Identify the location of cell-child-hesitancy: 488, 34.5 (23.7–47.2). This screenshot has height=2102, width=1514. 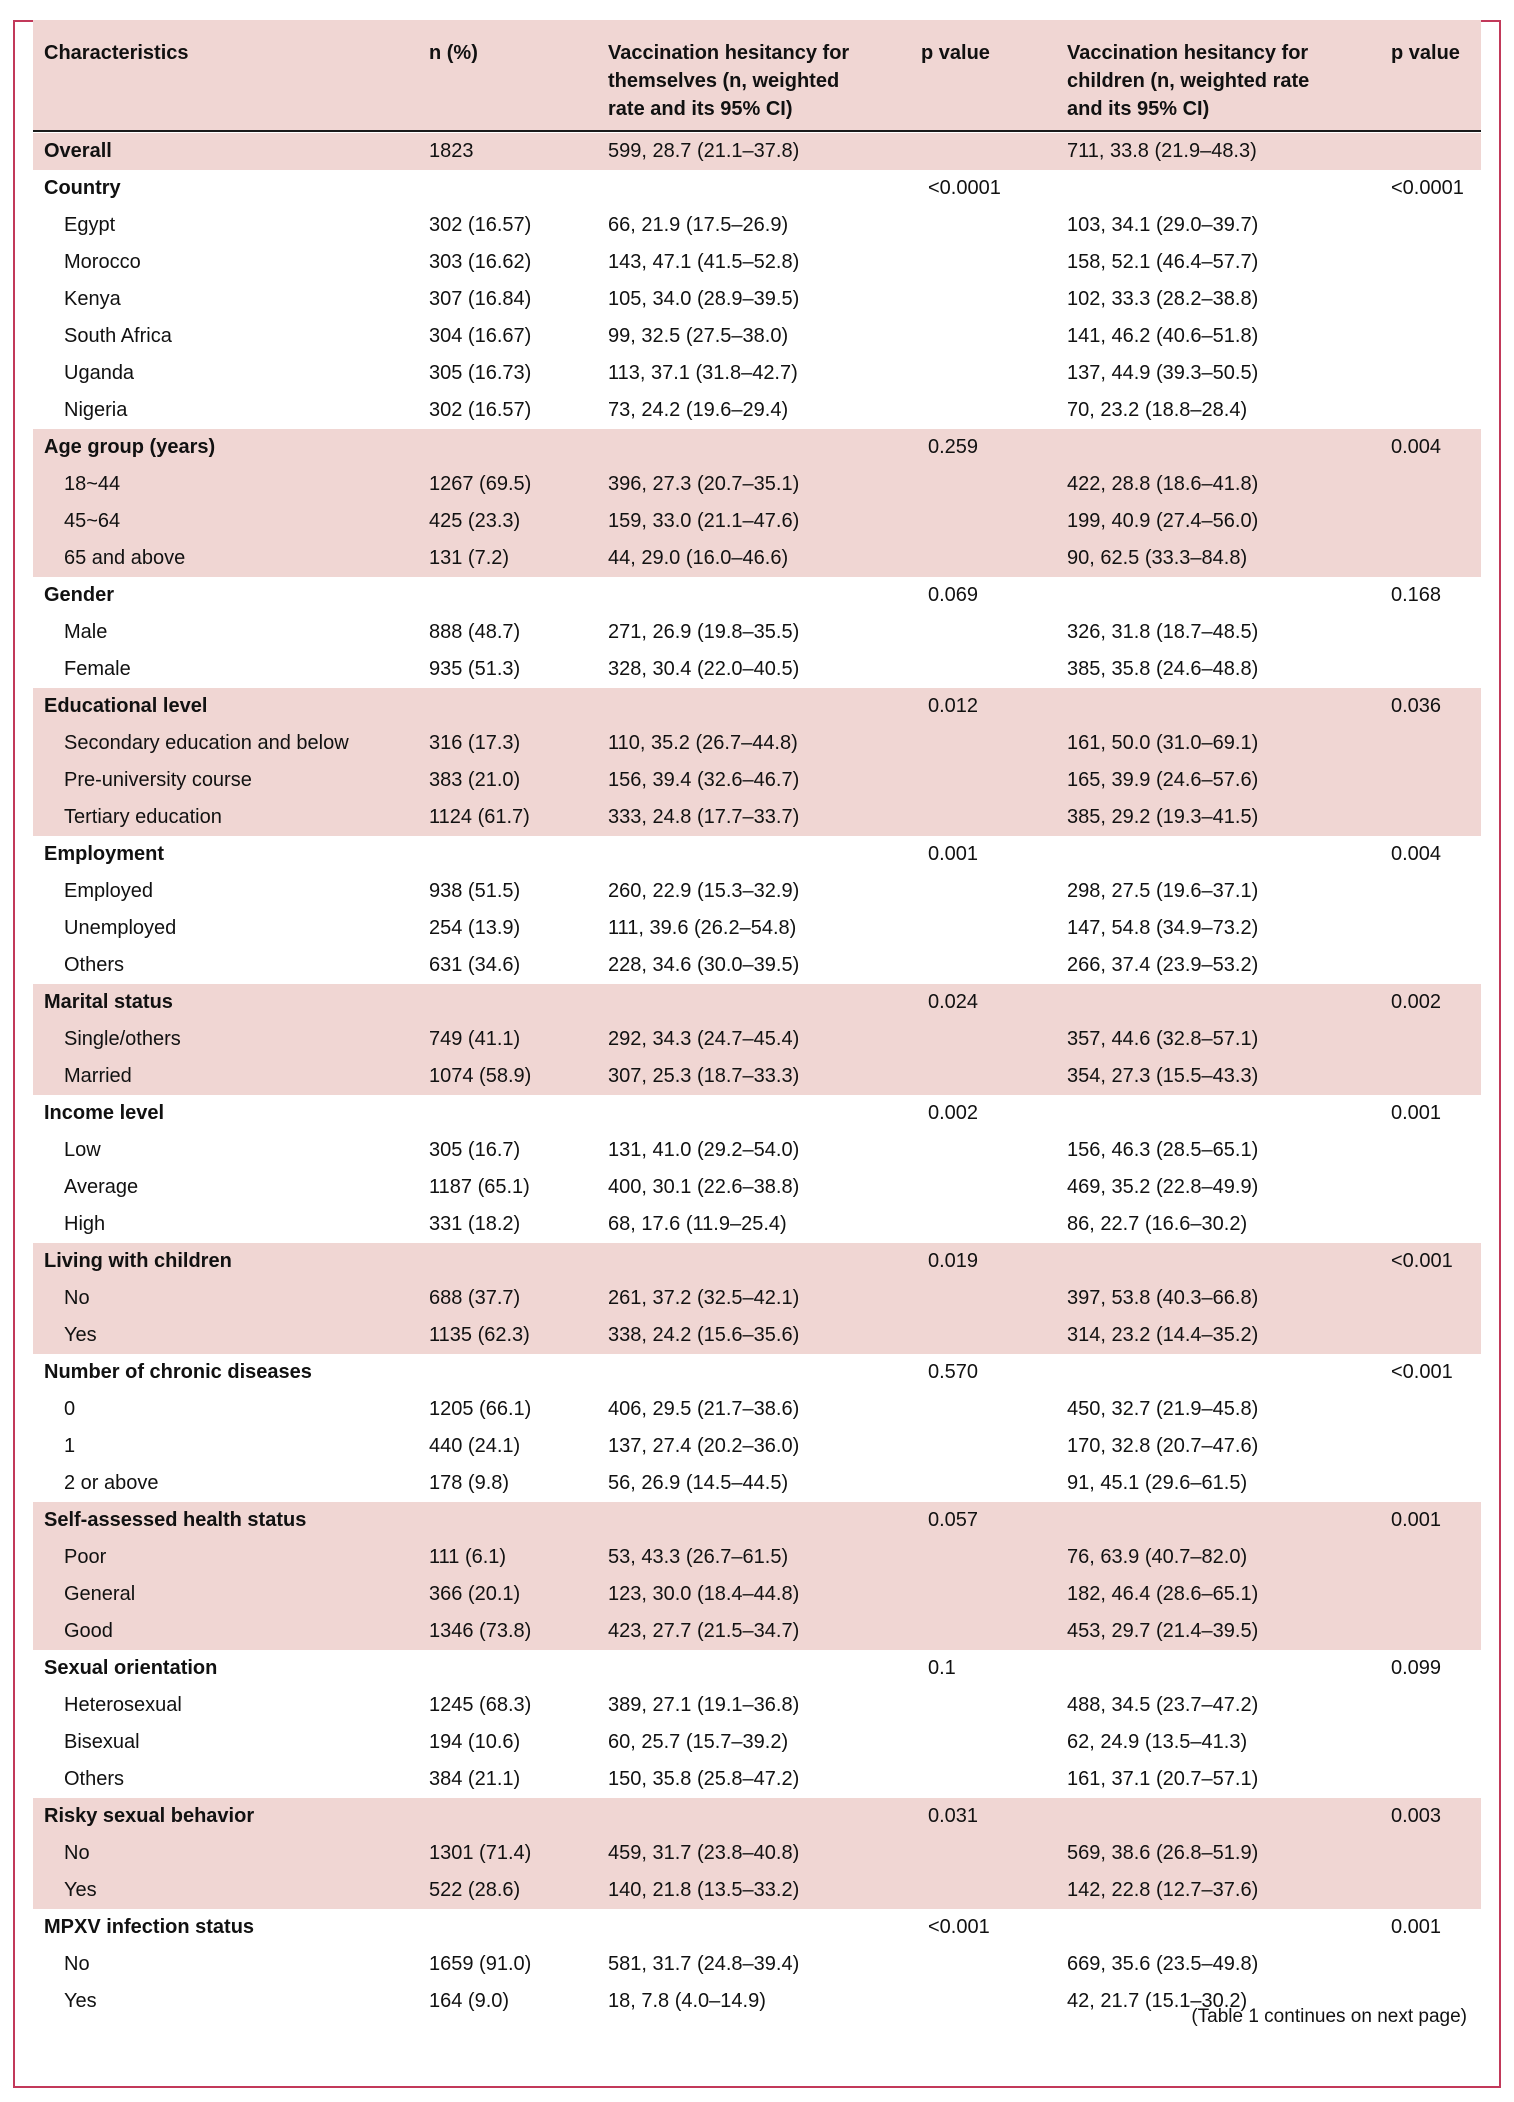
(1163, 1705).